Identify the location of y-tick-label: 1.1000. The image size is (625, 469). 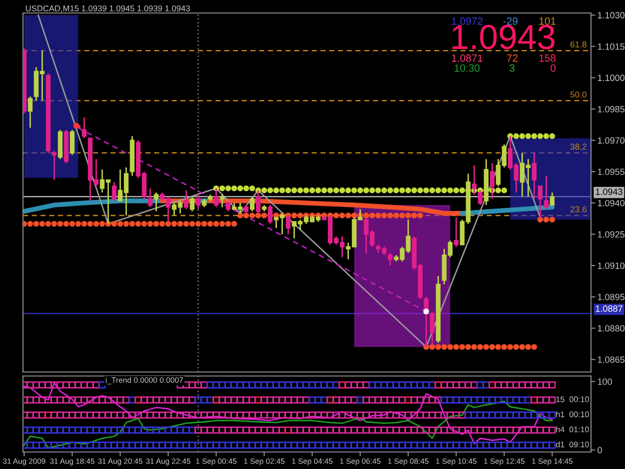
(611, 78).